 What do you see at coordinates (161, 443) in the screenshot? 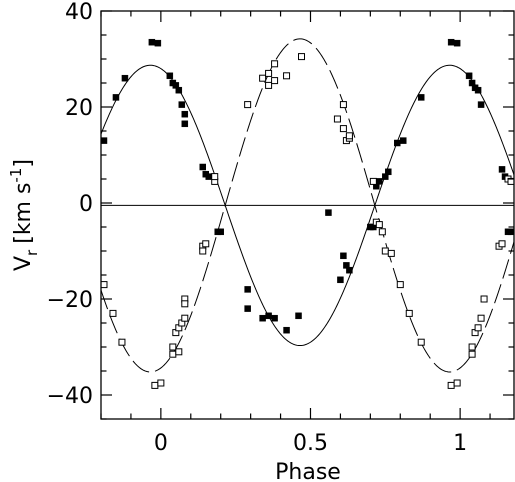
I see `x-tick-label: 0` at bounding box center [161, 443].